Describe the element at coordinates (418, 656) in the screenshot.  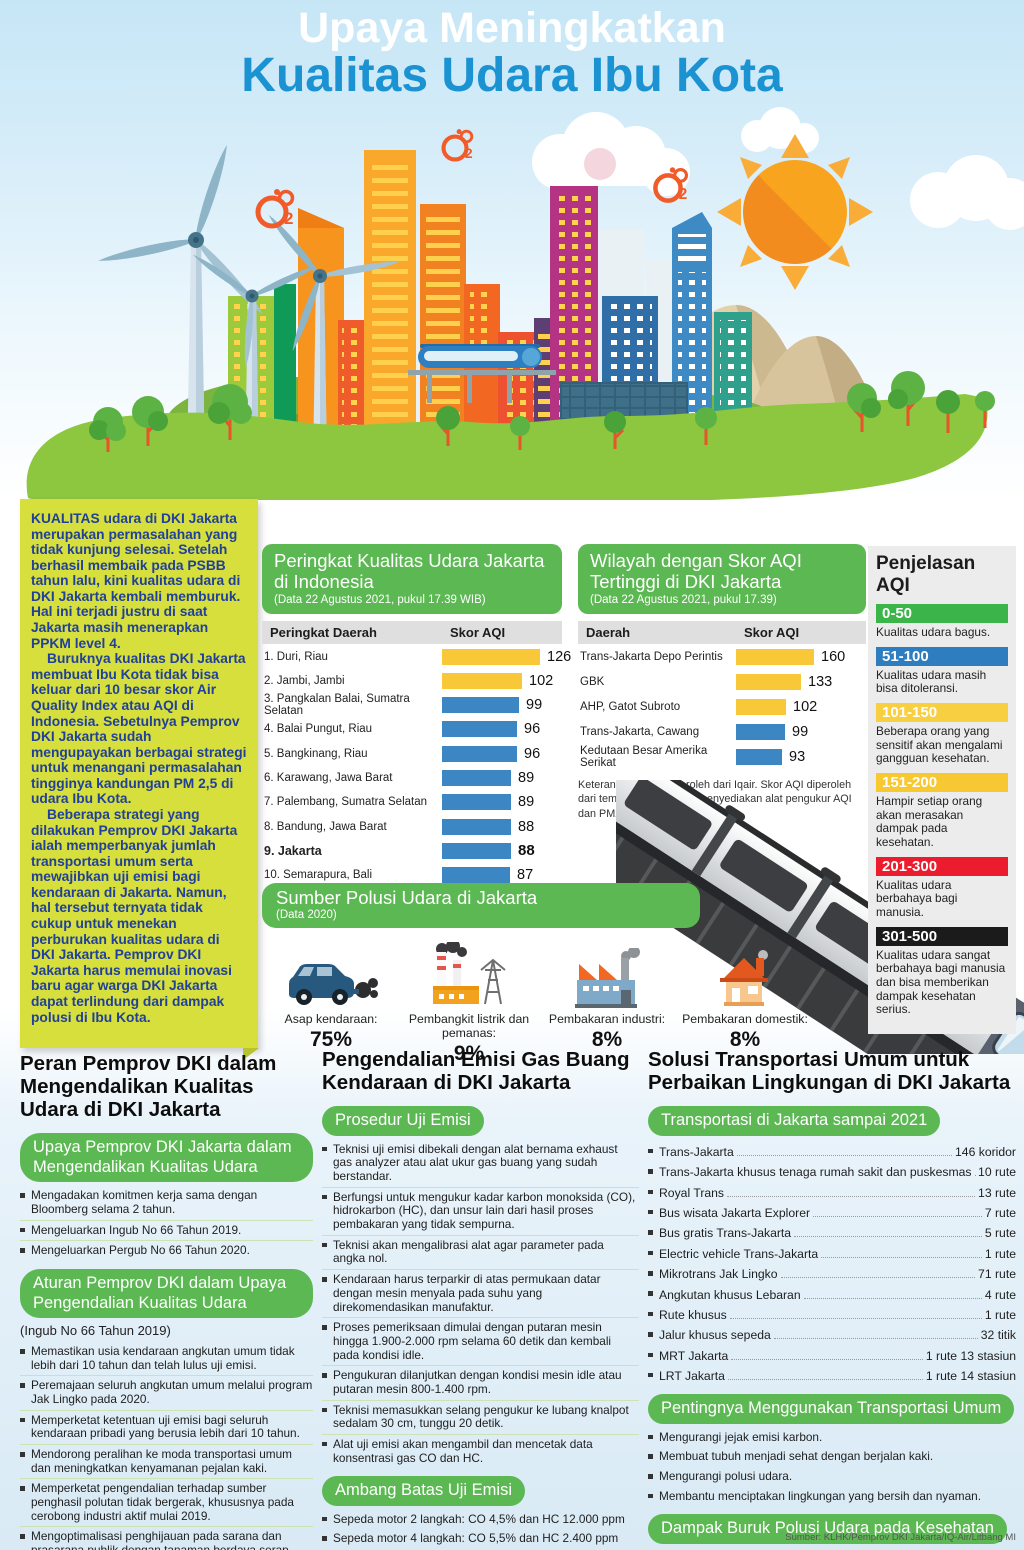
I see `chart-row: 1. Duri, Riau 126` at that location.